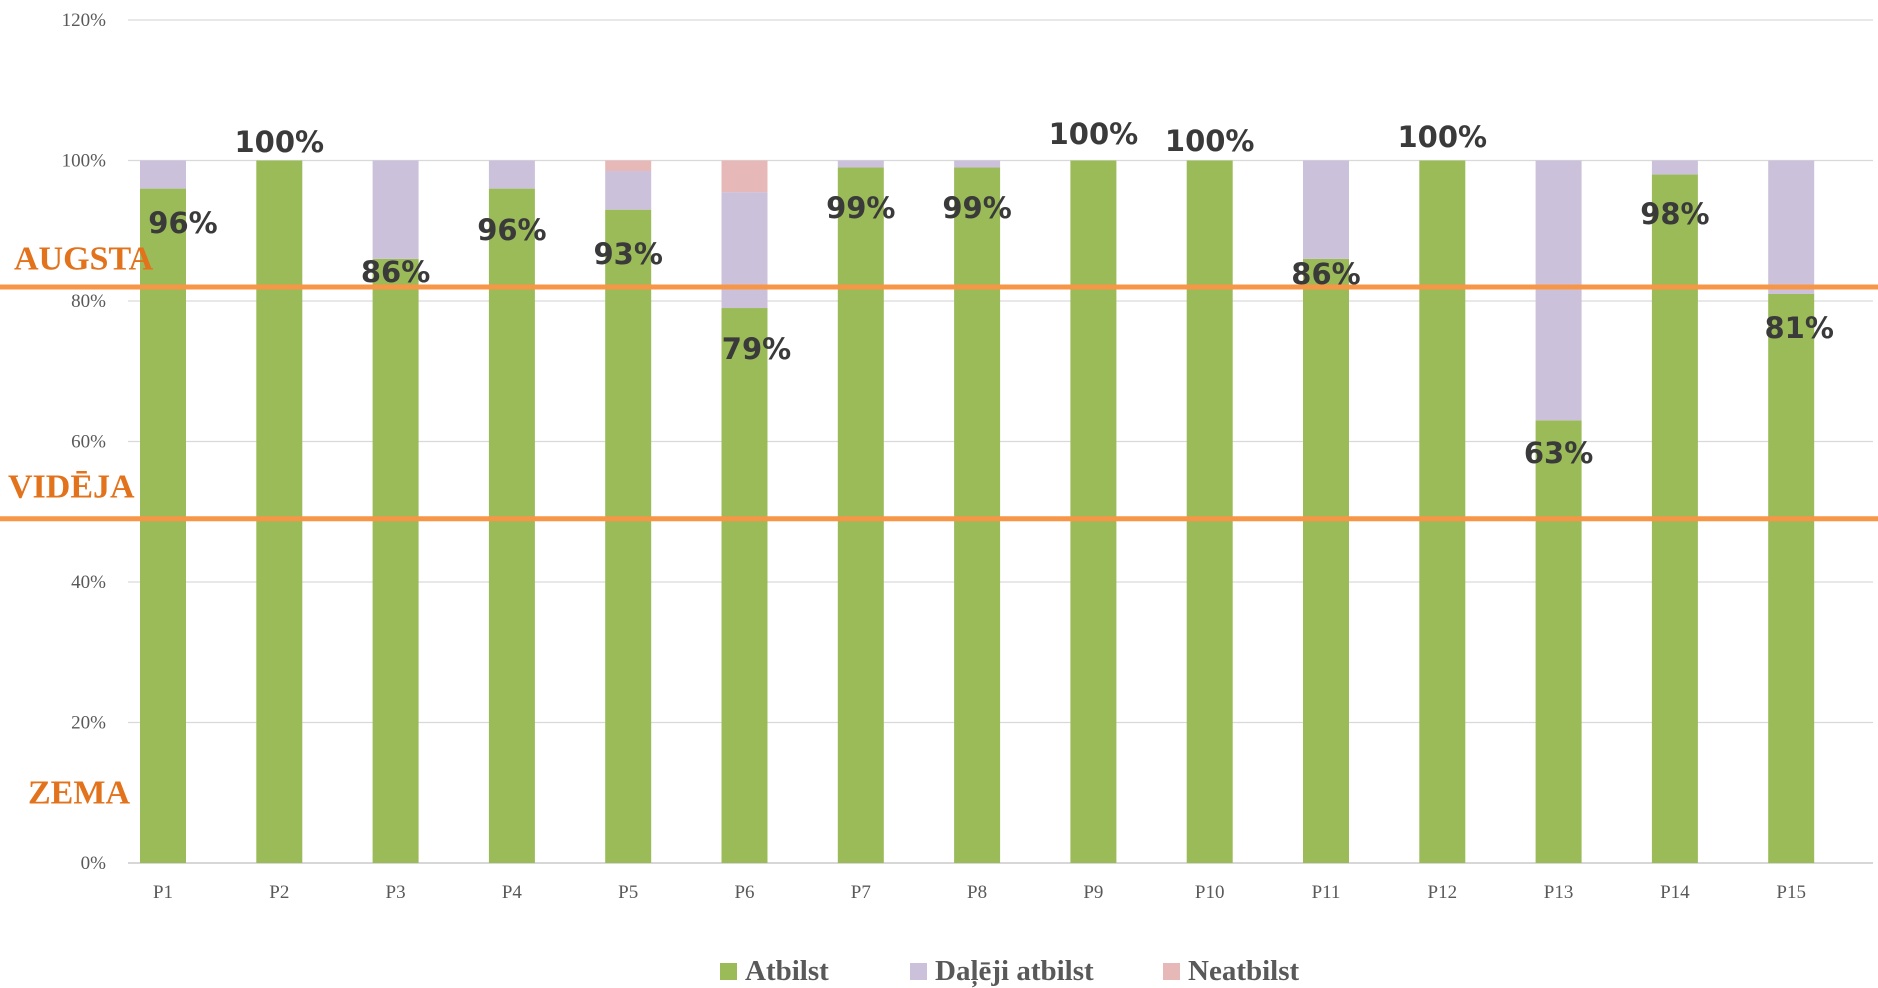  Describe the element at coordinates (1326, 892) in the screenshot. I see `x-tick-label: P11` at that location.